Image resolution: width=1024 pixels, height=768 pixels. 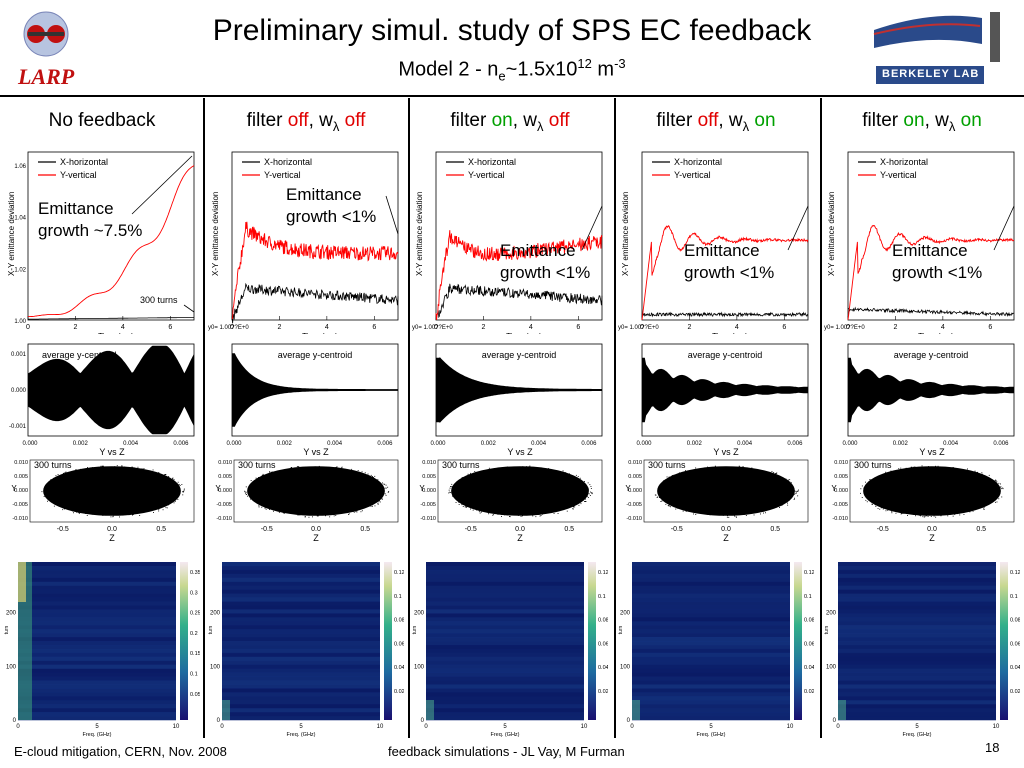 I want to click on emittance-annotation: Emittance growth <1%, so click(x=937, y=262).